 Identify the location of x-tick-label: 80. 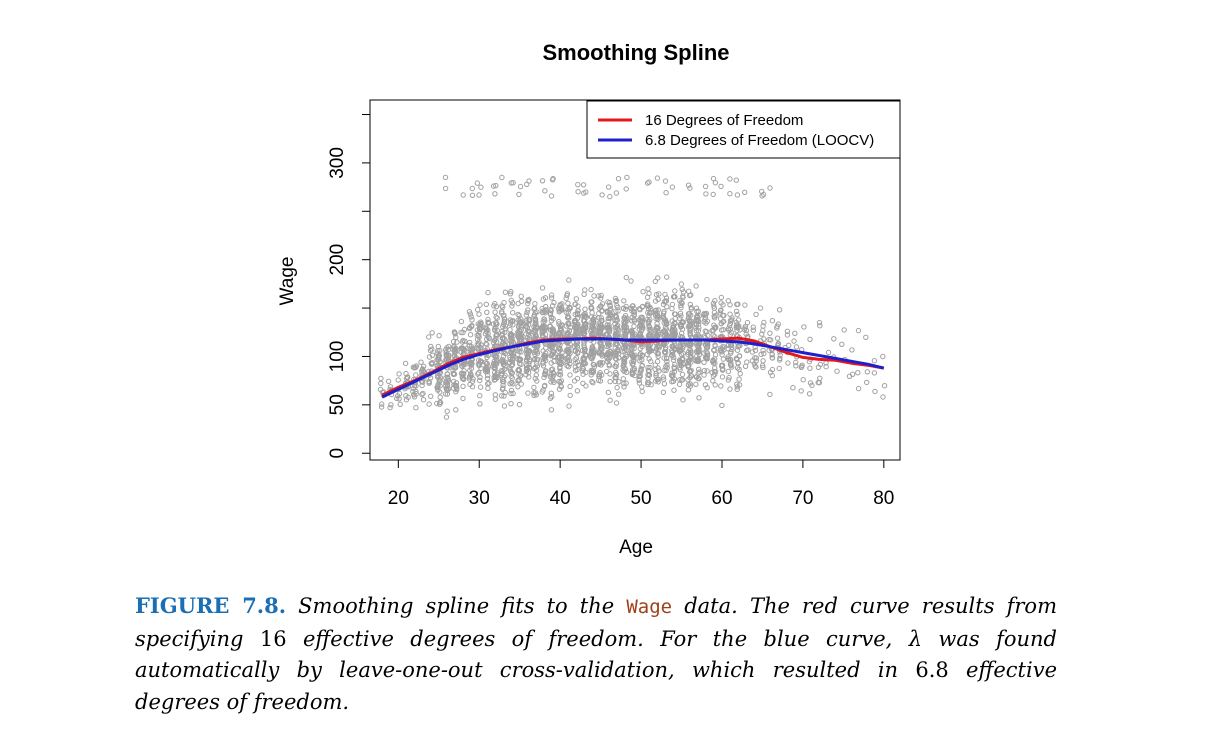
(883, 498).